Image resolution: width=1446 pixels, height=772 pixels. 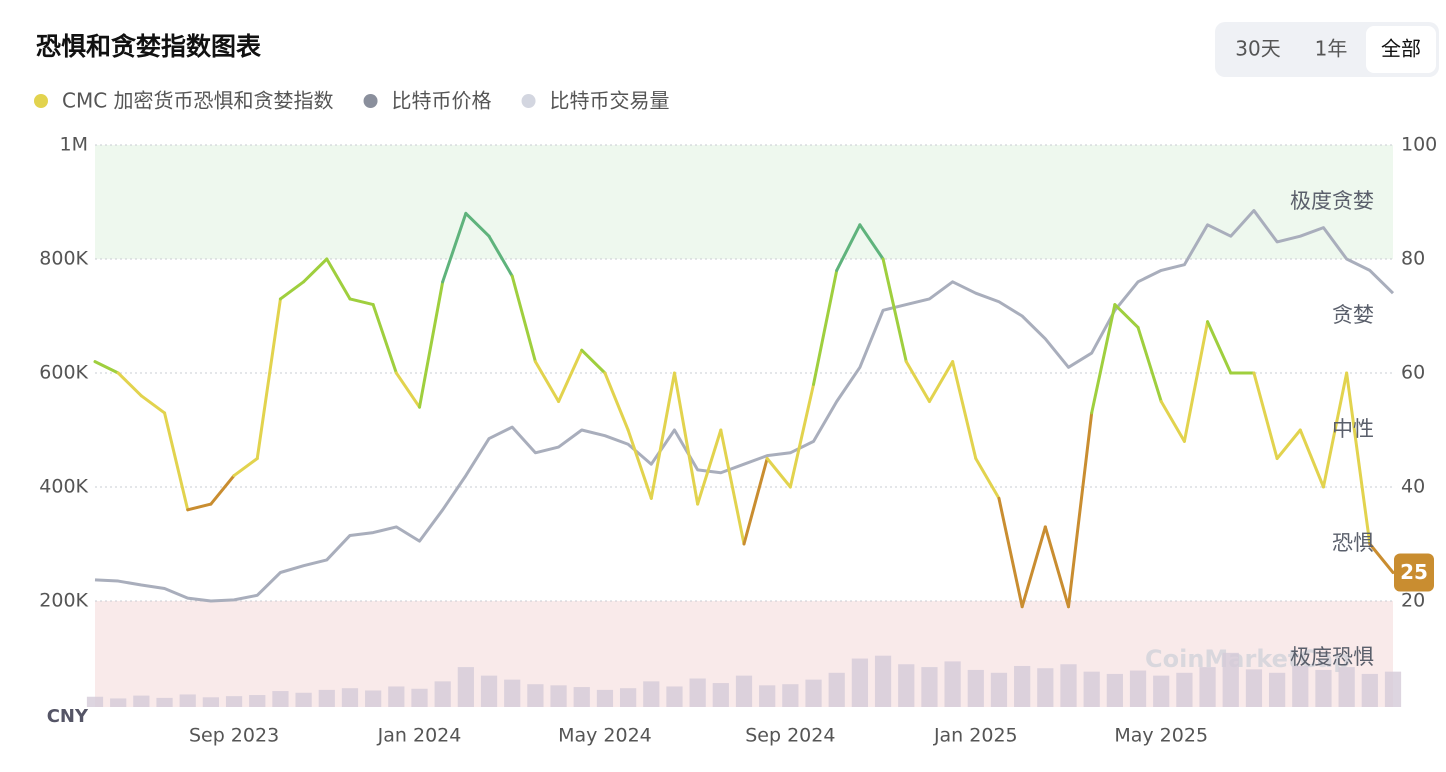 I want to click on legend-label: 比特币交易量, so click(x=610, y=101).